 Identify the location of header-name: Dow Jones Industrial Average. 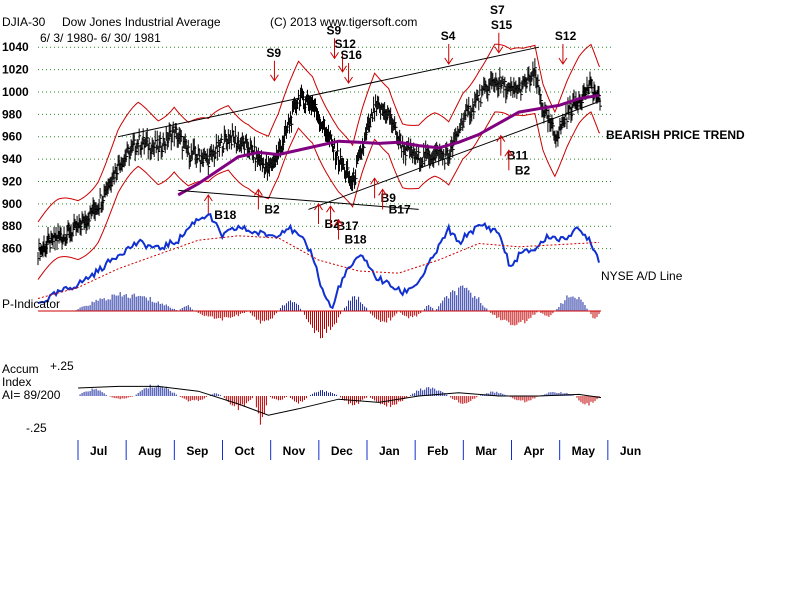
(141, 22).